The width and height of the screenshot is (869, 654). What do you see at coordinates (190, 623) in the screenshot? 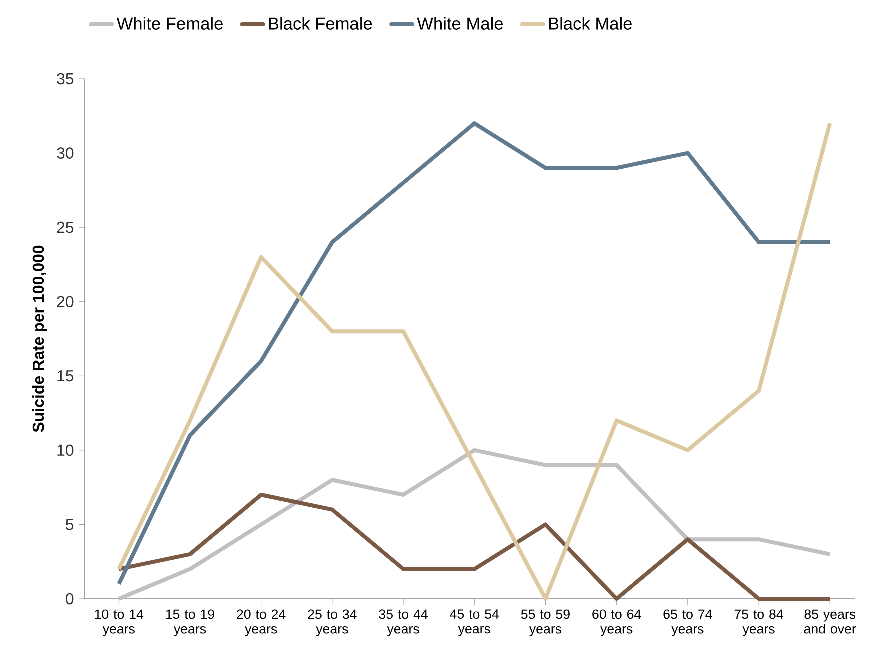
I see `x-tick-label: 15 to 19 years` at bounding box center [190, 623].